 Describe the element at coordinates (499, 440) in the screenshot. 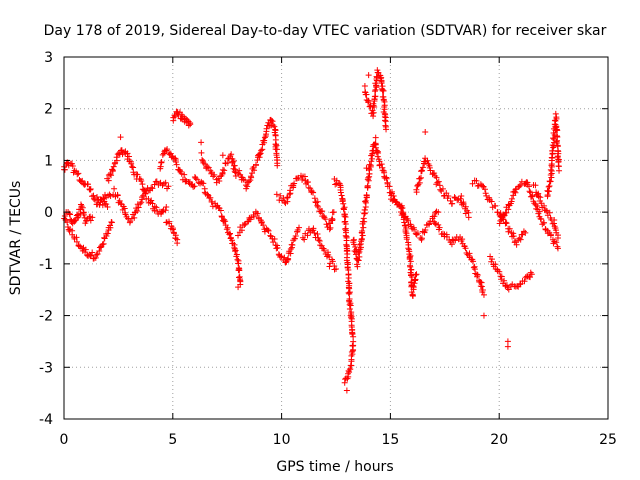

I see `x-tick-label: 20` at that location.